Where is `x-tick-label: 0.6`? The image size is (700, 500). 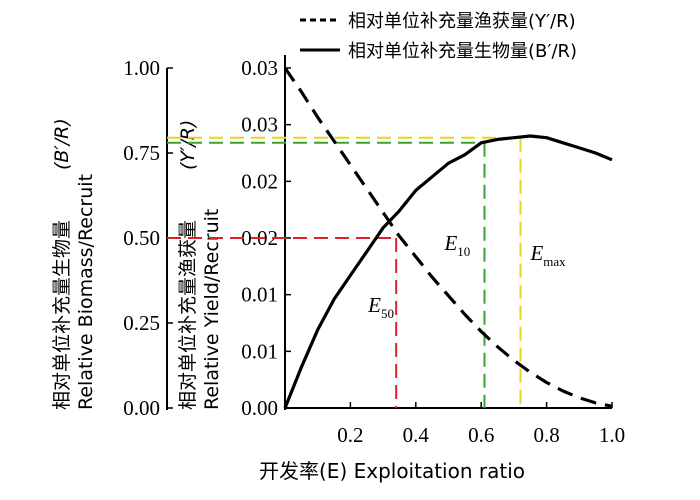
x-tick-label: 0.6 is located at coordinates (481, 435).